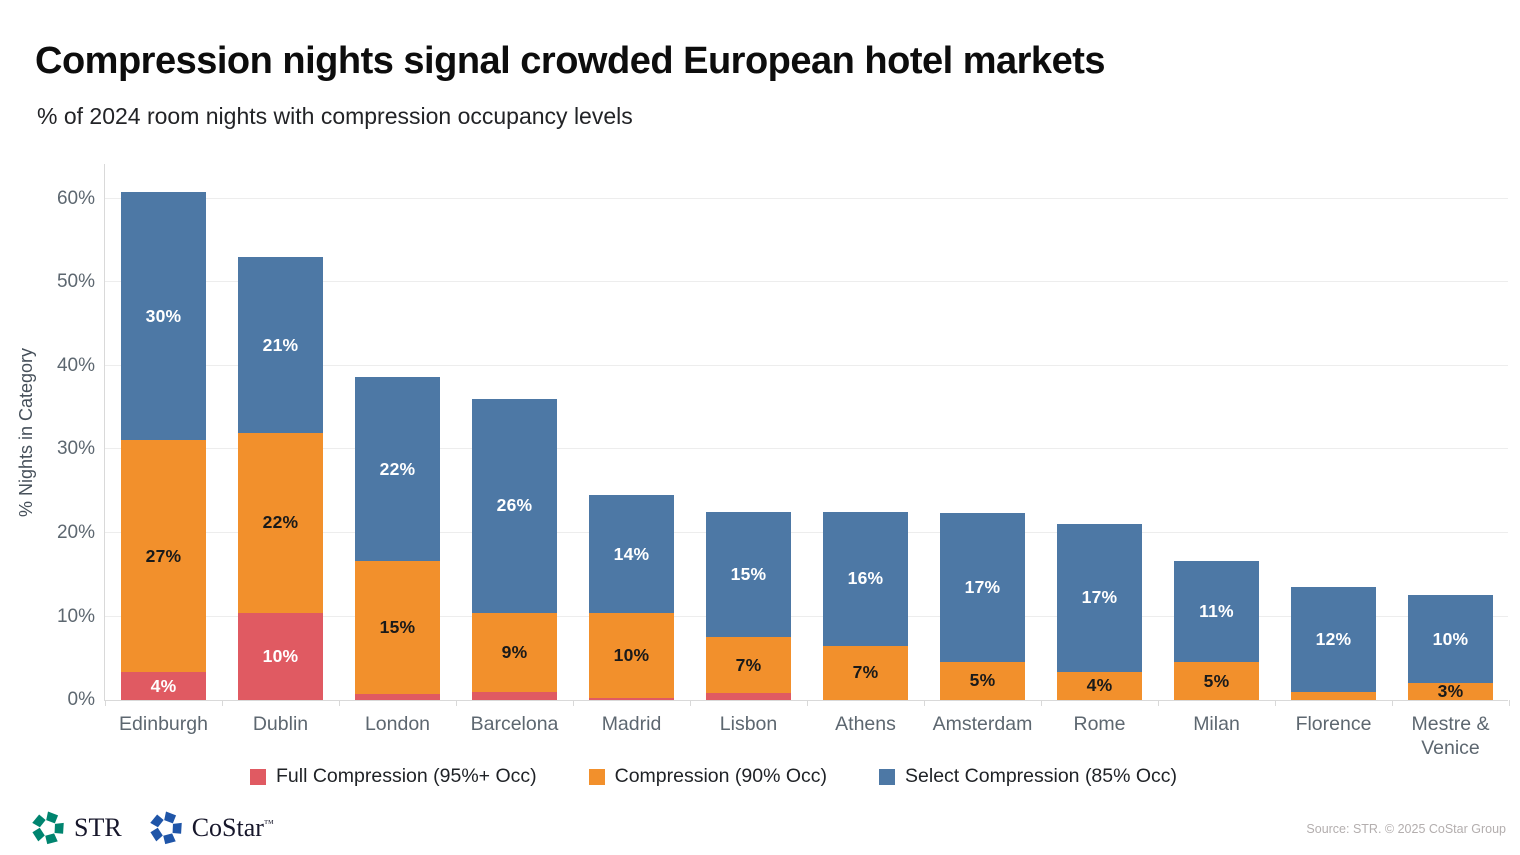 Image resolution: width=1520 pixels, height=855 pixels. What do you see at coordinates (98, 827) in the screenshot?
I see `str-logo-text: STR` at bounding box center [98, 827].